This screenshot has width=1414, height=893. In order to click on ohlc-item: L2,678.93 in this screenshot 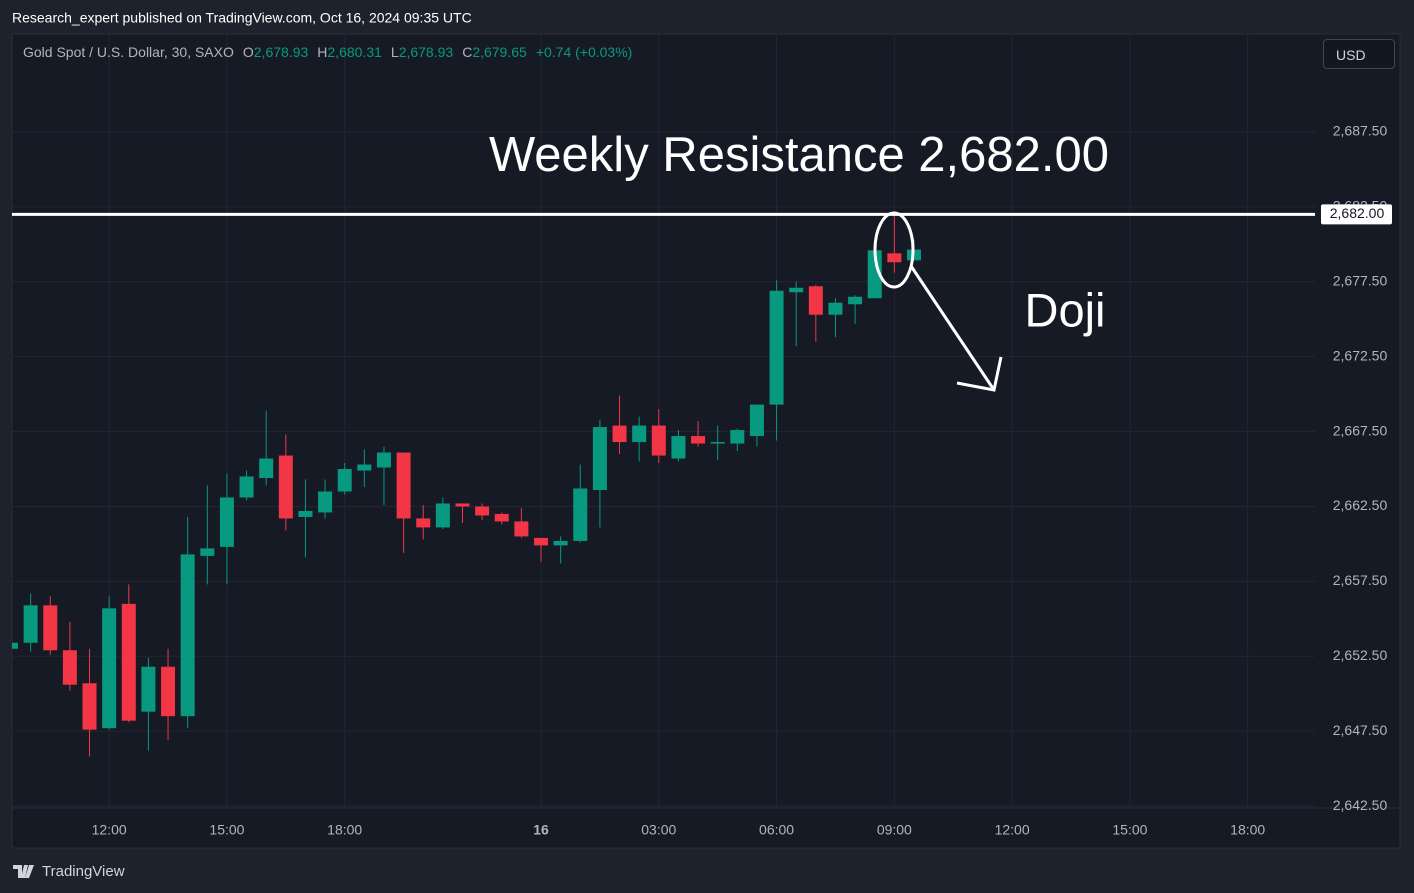, I will do `click(422, 52)`.